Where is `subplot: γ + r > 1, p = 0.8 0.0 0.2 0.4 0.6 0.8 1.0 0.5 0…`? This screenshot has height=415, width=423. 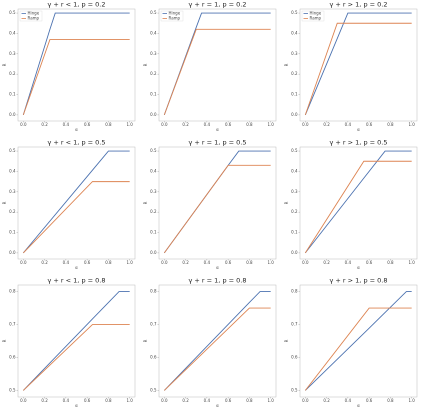
subplot: γ + r > 1, p = 0.8 0.0 0.2 0.4 0.6 0.8 1.0 0.5 0… is located at coordinates (351, 342).